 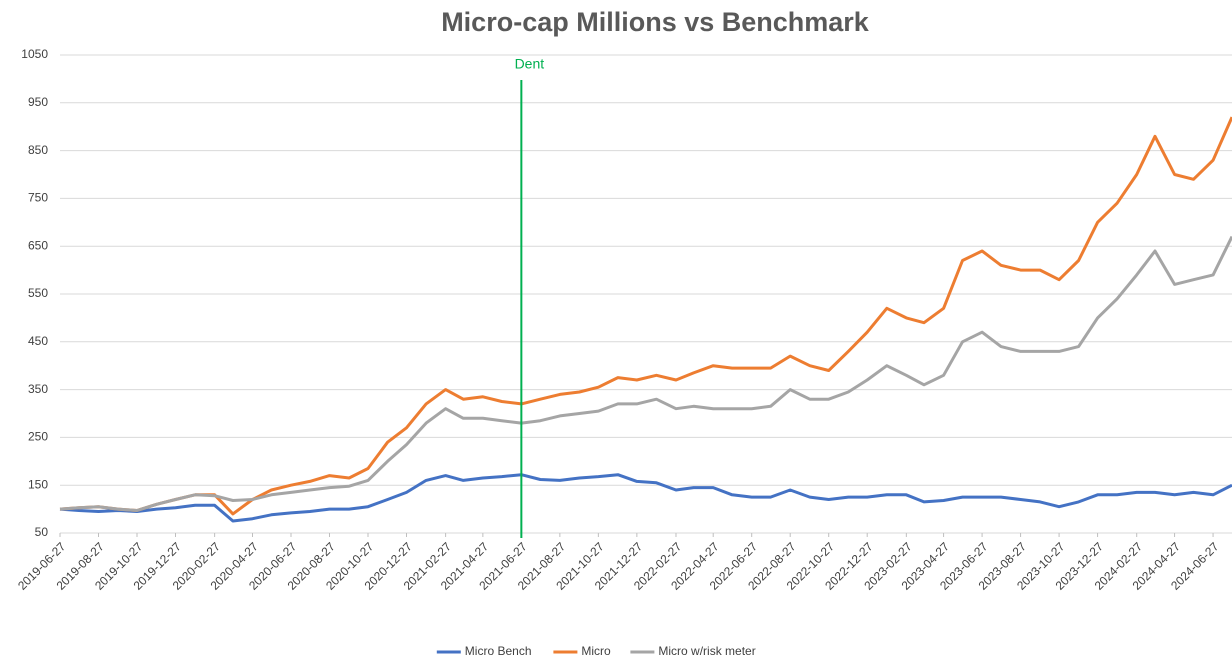 I want to click on y-tick-label: 1050, so click(x=34, y=54).